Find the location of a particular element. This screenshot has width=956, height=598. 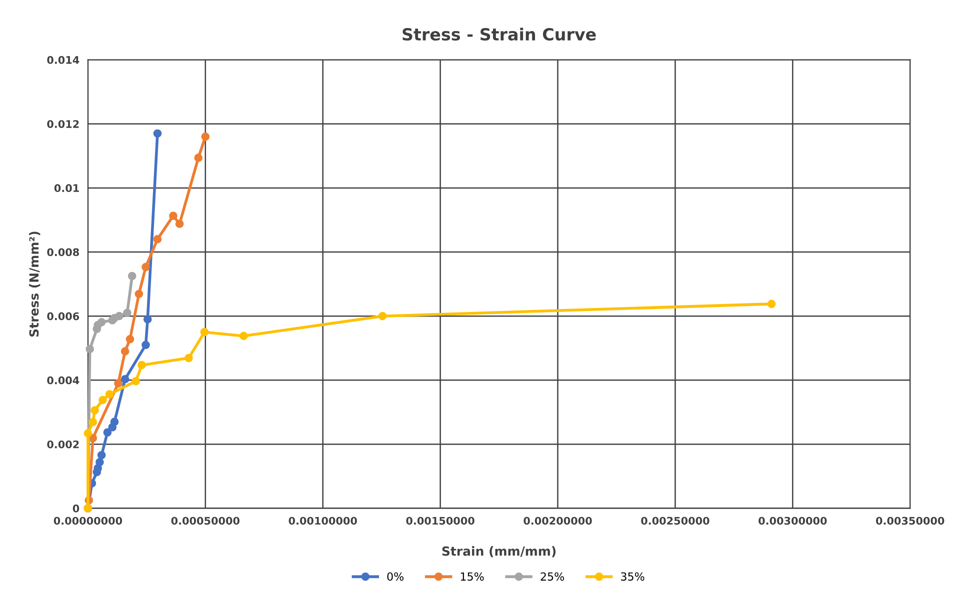

legend-label: 25% is located at coordinates (552, 576).